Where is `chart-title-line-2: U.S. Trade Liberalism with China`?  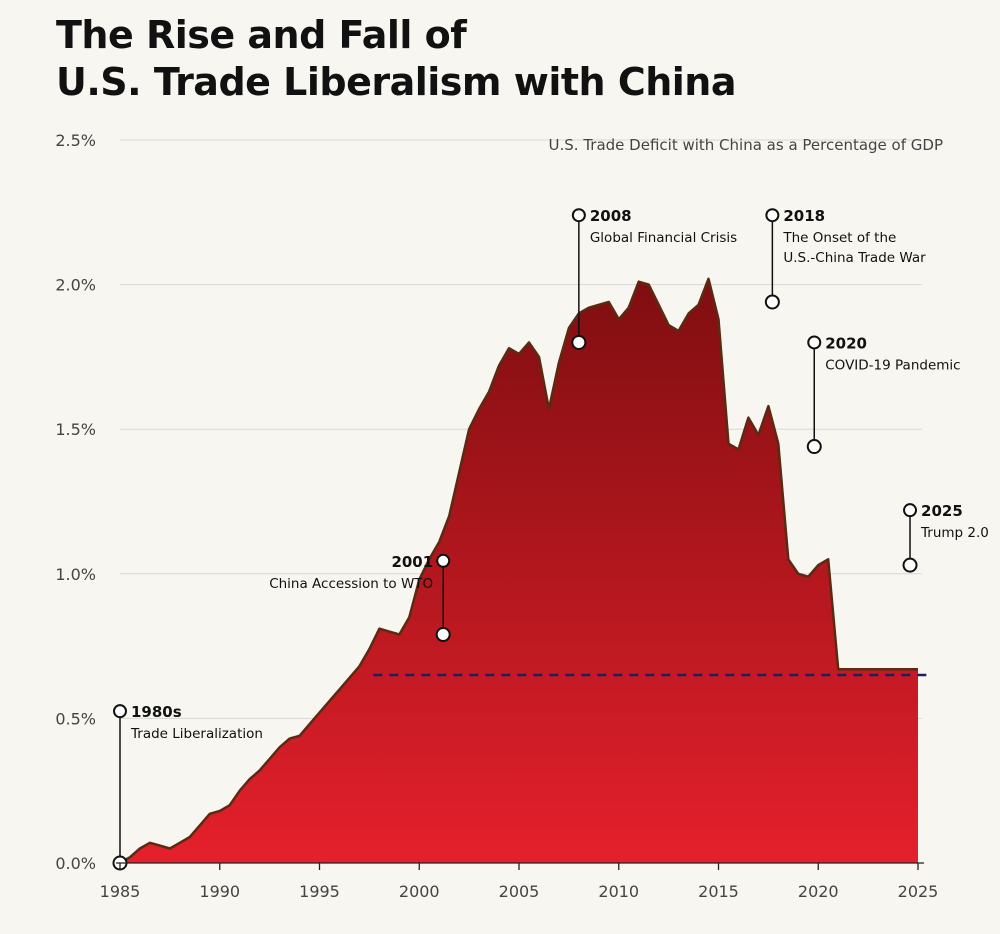 chart-title-line-2: U.S. Trade Liberalism with China is located at coordinates (396, 82).